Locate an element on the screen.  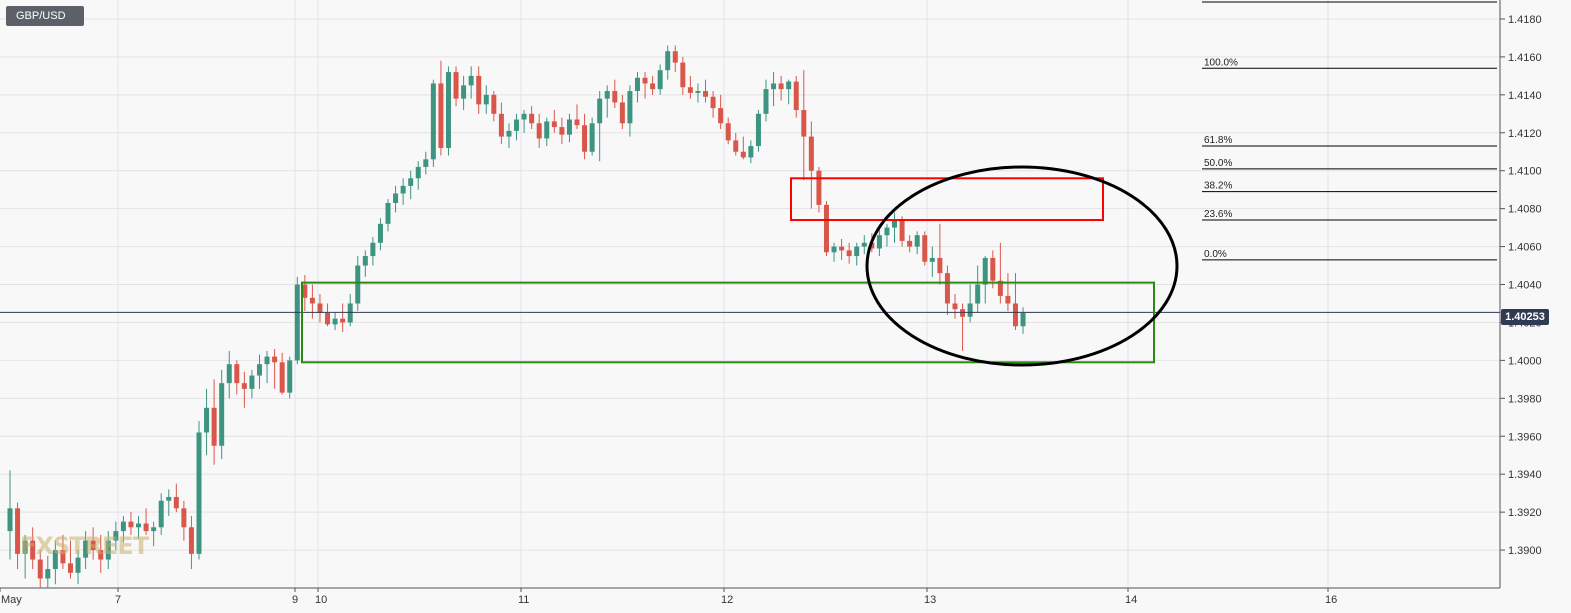
fib-level-label: 23.6% is located at coordinates (1218, 214).